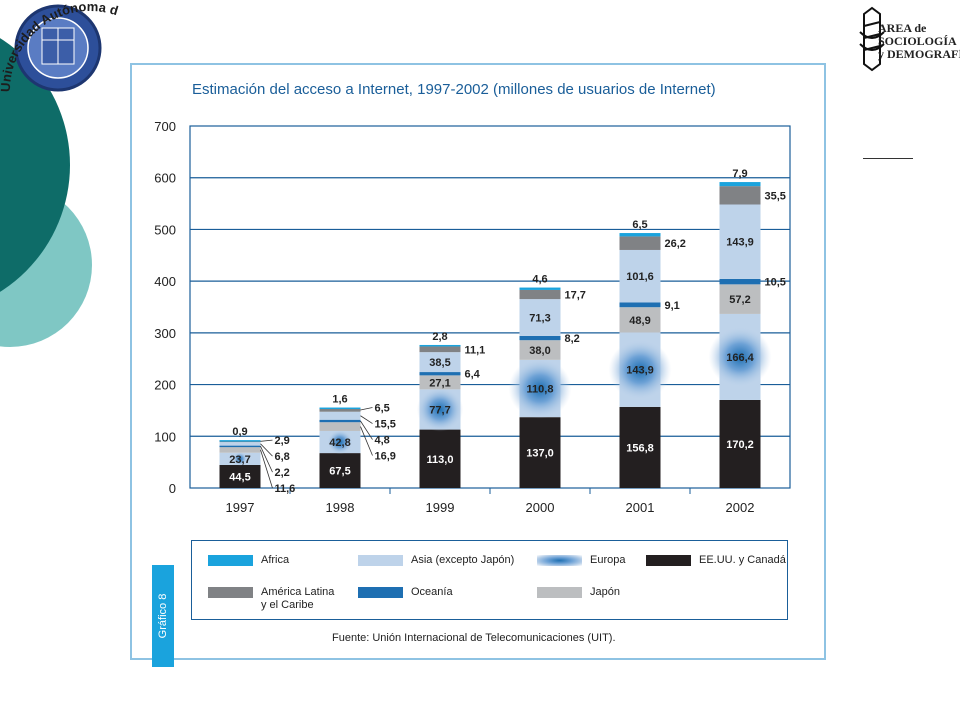  I want to click on y-tick-label: 100, so click(165, 436).